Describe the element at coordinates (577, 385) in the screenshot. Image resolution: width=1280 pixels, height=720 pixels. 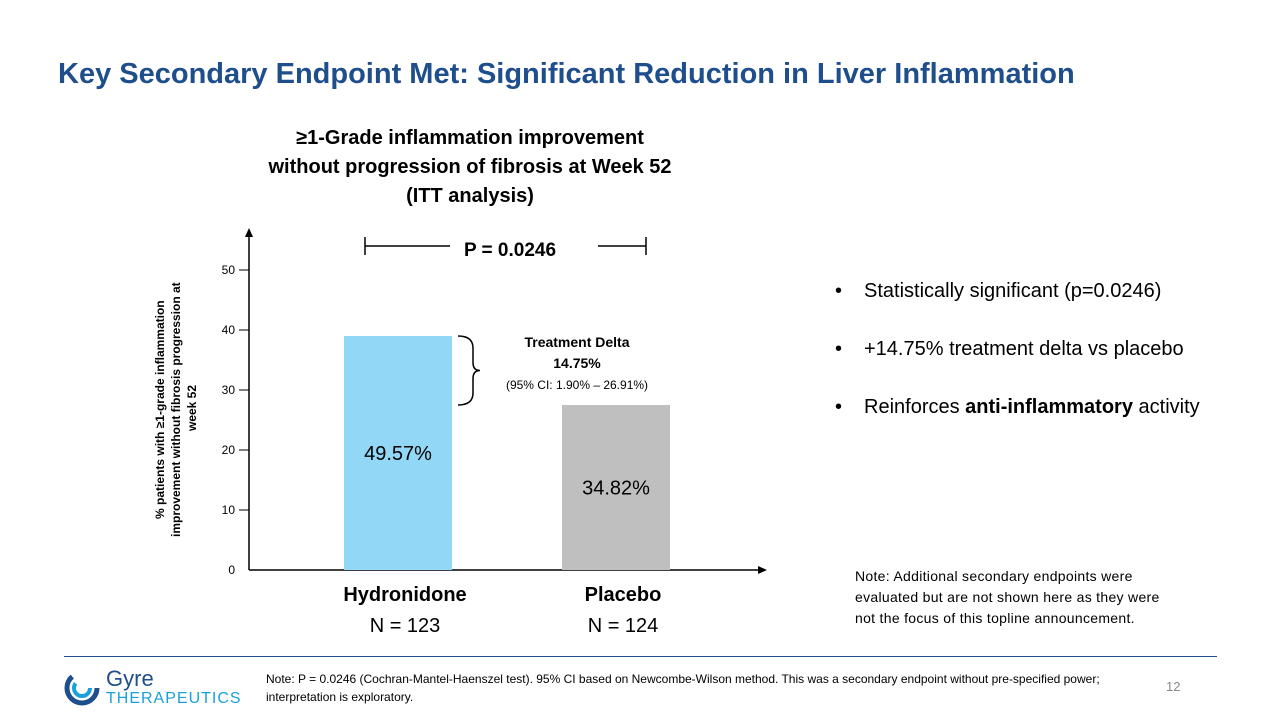
I see `delta-ci: (95% CI: 1.90% – 26.91%)` at that location.